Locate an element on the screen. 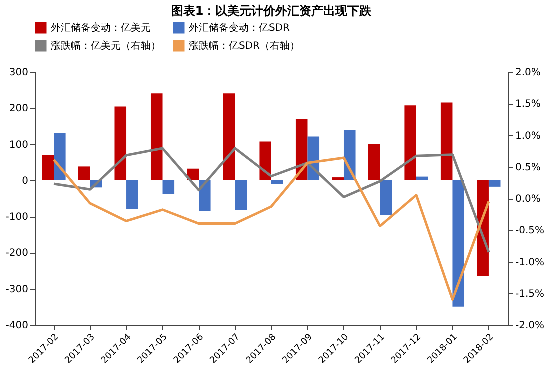 This screenshot has width=550, height=370. y-tick-label: 200 is located at coordinates (18, 109).